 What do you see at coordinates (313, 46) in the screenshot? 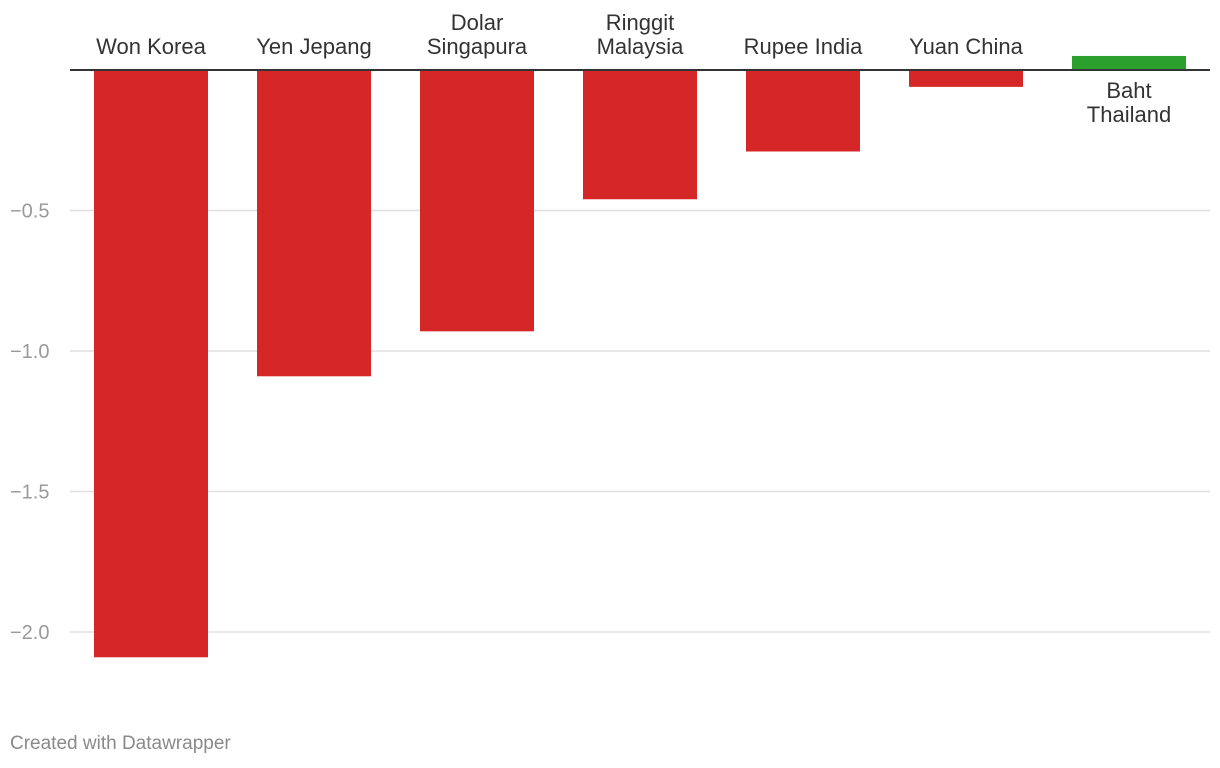
I see `category-label: Yen Jepang` at bounding box center [313, 46].